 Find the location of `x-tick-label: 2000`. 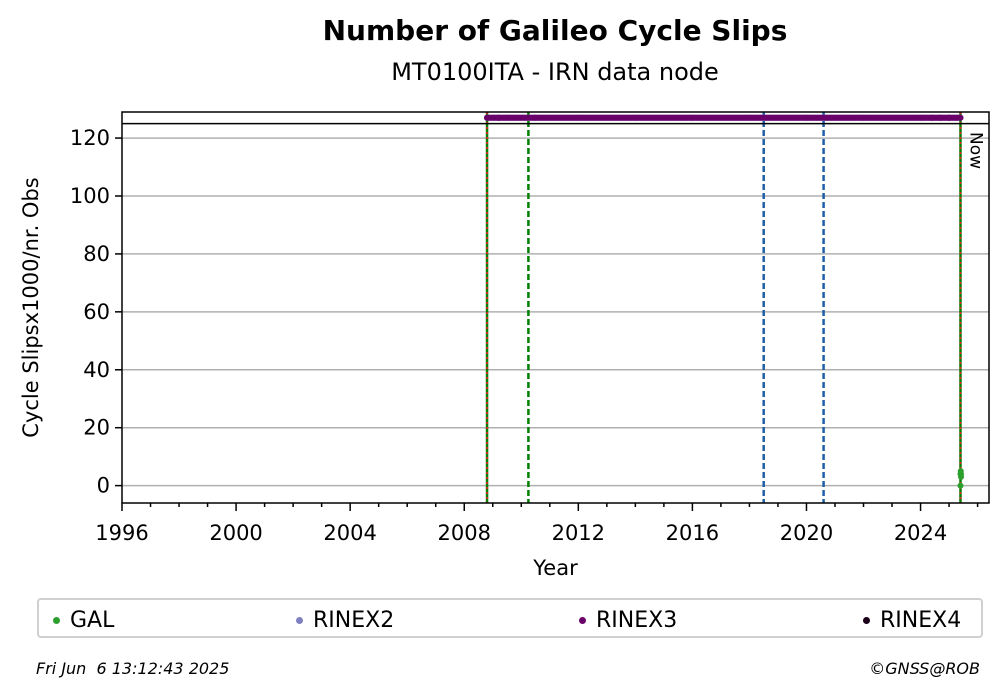

x-tick-label: 2000 is located at coordinates (235, 533).